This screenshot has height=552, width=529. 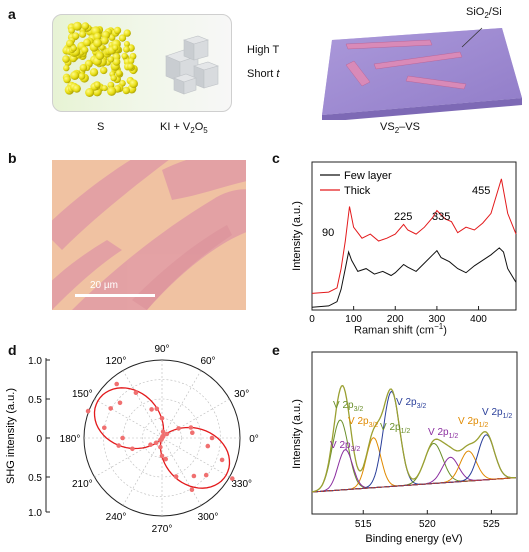 What do you see at coordinates (82, 394) in the screenshot?
I see `polar-angle-label: 150°` at bounding box center [82, 394].